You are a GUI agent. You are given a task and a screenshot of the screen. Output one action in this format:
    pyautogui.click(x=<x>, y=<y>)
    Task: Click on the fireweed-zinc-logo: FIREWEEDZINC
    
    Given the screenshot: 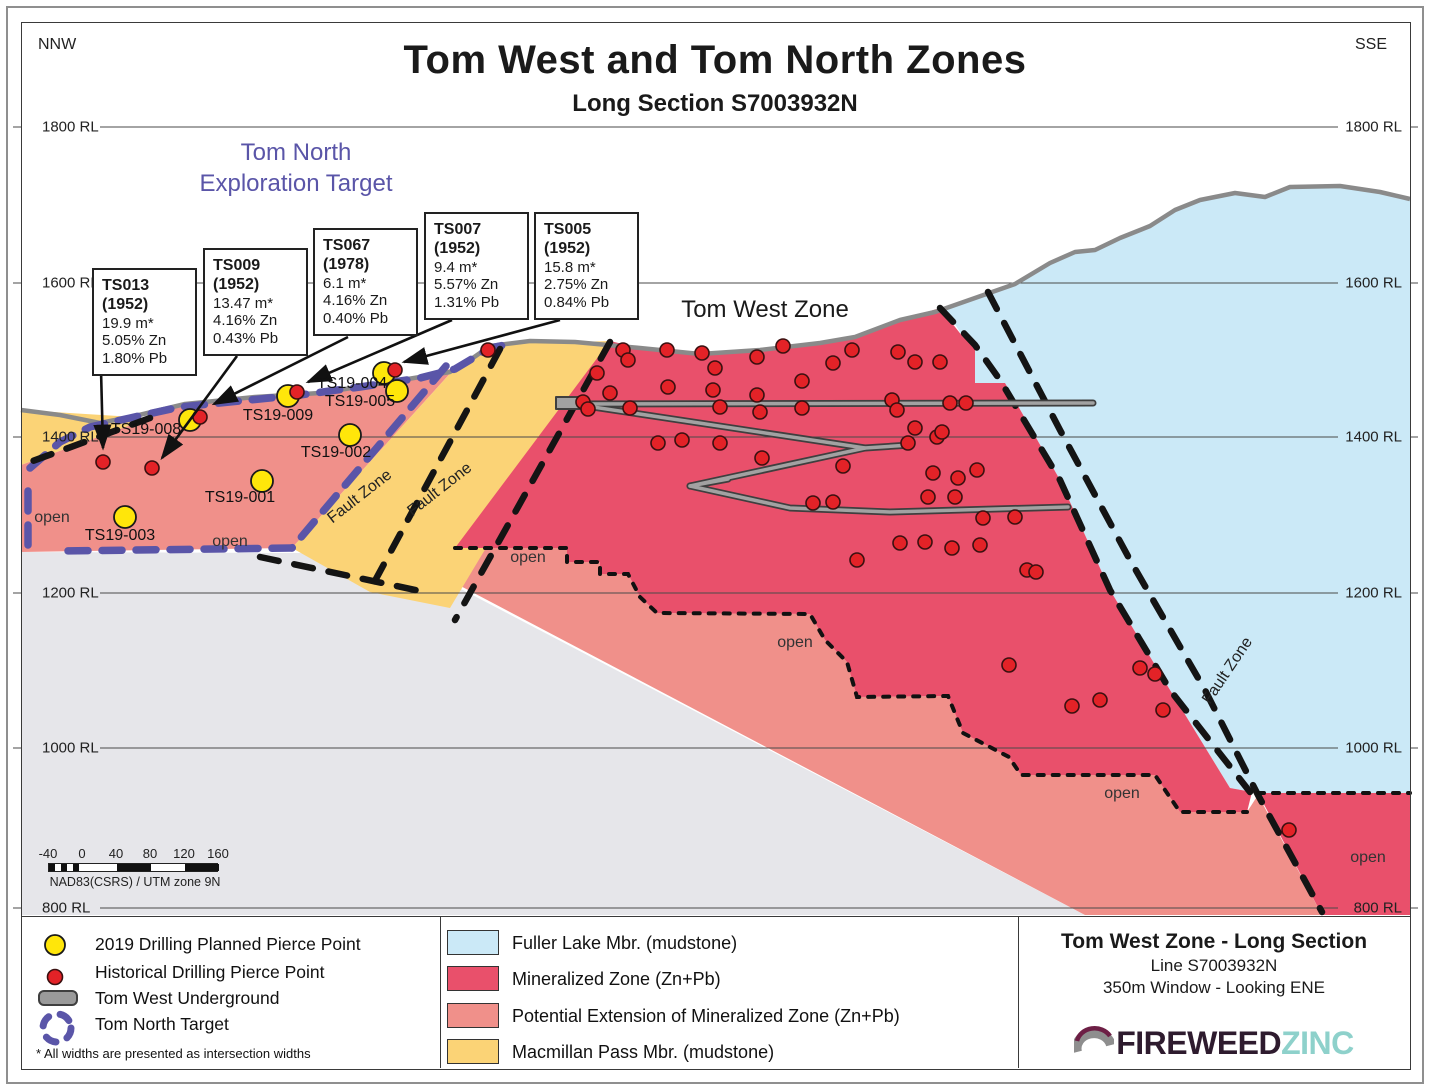 What is the action you would take?
    pyautogui.click(x=1214, y=1040)
    